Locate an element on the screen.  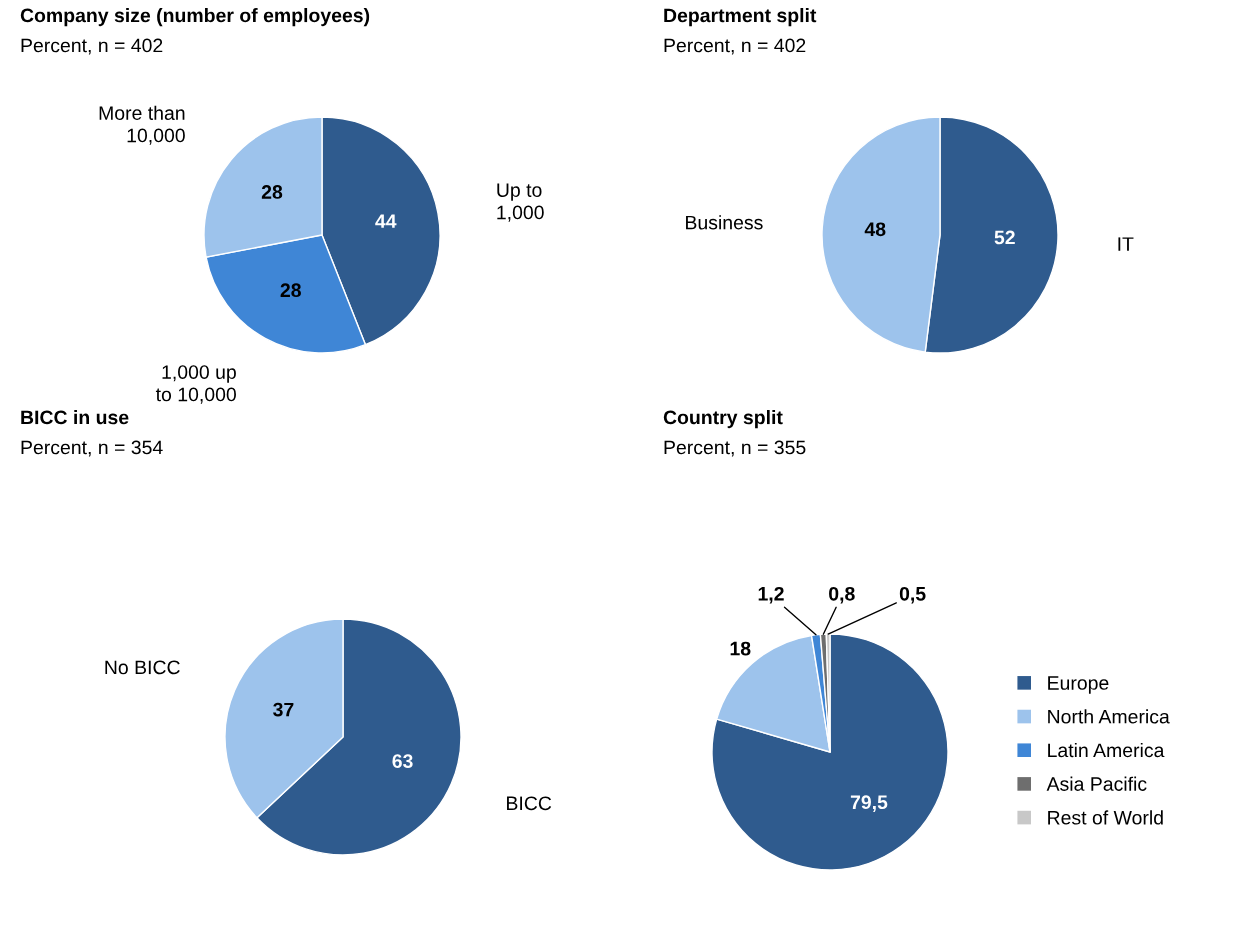
slice-label: 1,000 up to 10,000 is located at coordinates (195, 384).